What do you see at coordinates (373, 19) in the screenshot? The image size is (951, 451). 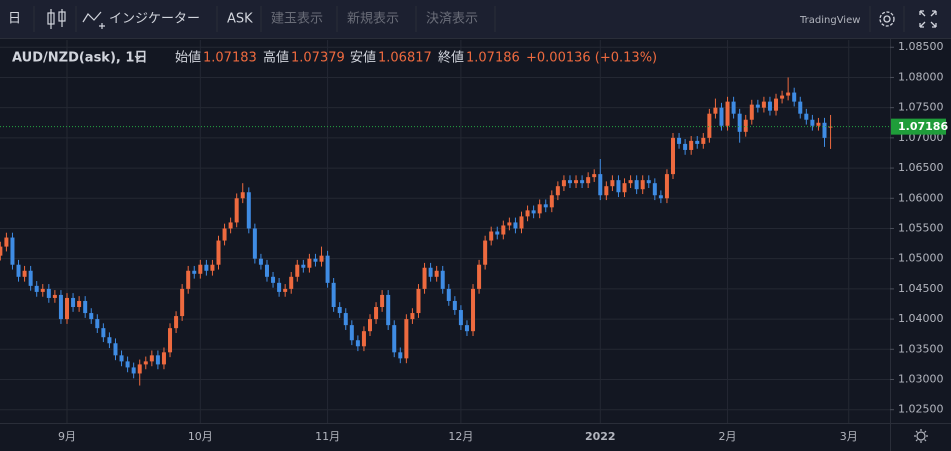 I see `new-order-button: 新規表示` at bounding box center [373, 19].